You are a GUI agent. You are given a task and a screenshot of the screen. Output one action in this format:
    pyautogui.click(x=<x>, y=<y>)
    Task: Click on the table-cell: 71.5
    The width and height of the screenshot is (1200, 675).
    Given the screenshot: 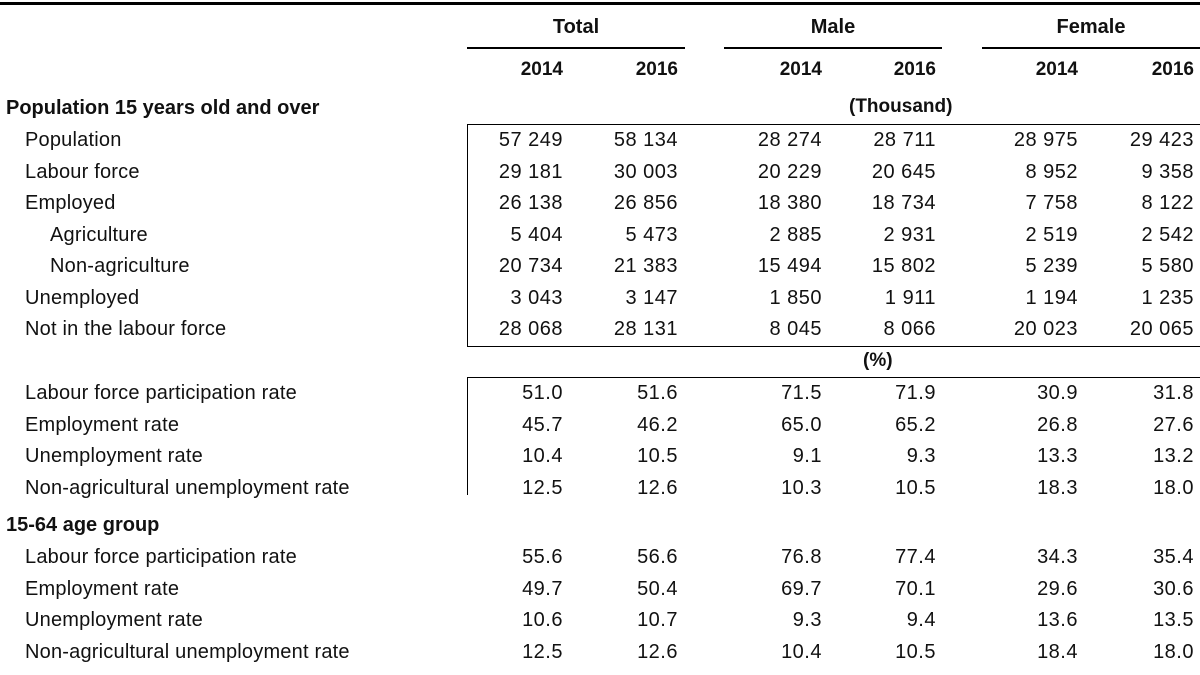 What is the action you would take?
    pyautogui.click(x=801, y=393)
    